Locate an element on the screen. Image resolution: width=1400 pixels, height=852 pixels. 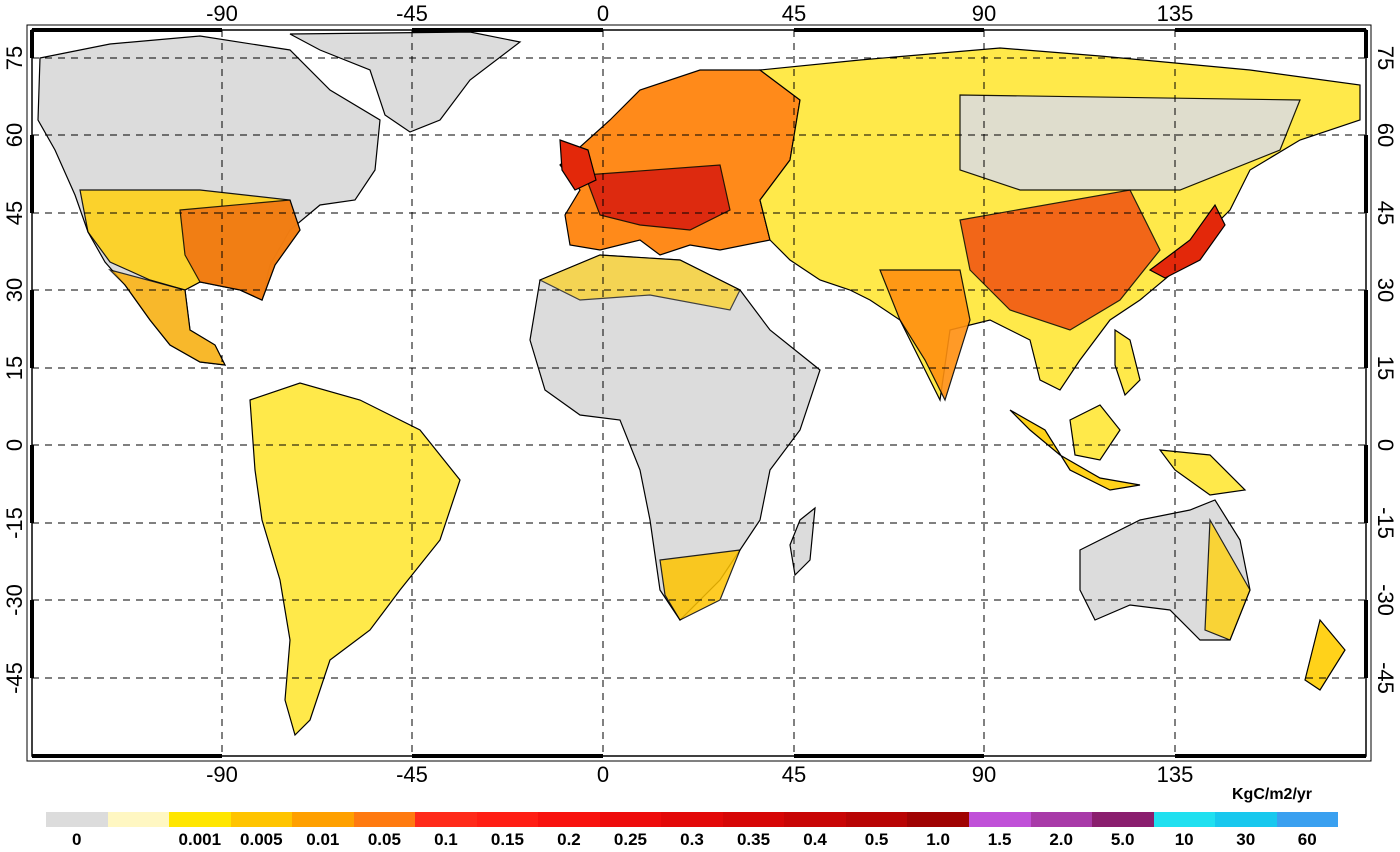
y-tick-left: 15 is located at coordinates (14, 368).